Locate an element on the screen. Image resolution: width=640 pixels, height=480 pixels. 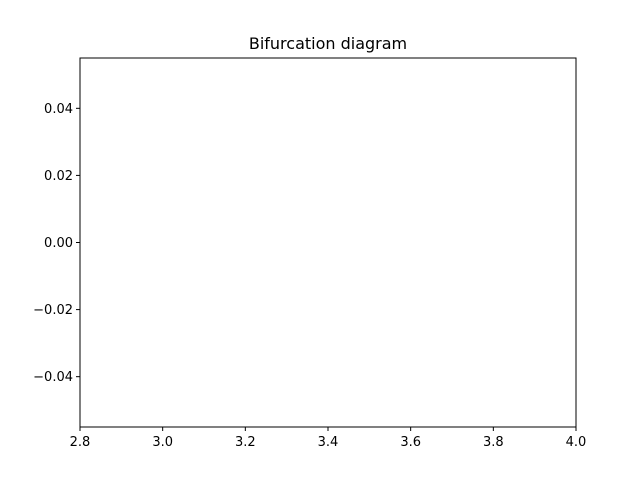
y-tick-label: 0.02 is located at coordinates (58, 176).